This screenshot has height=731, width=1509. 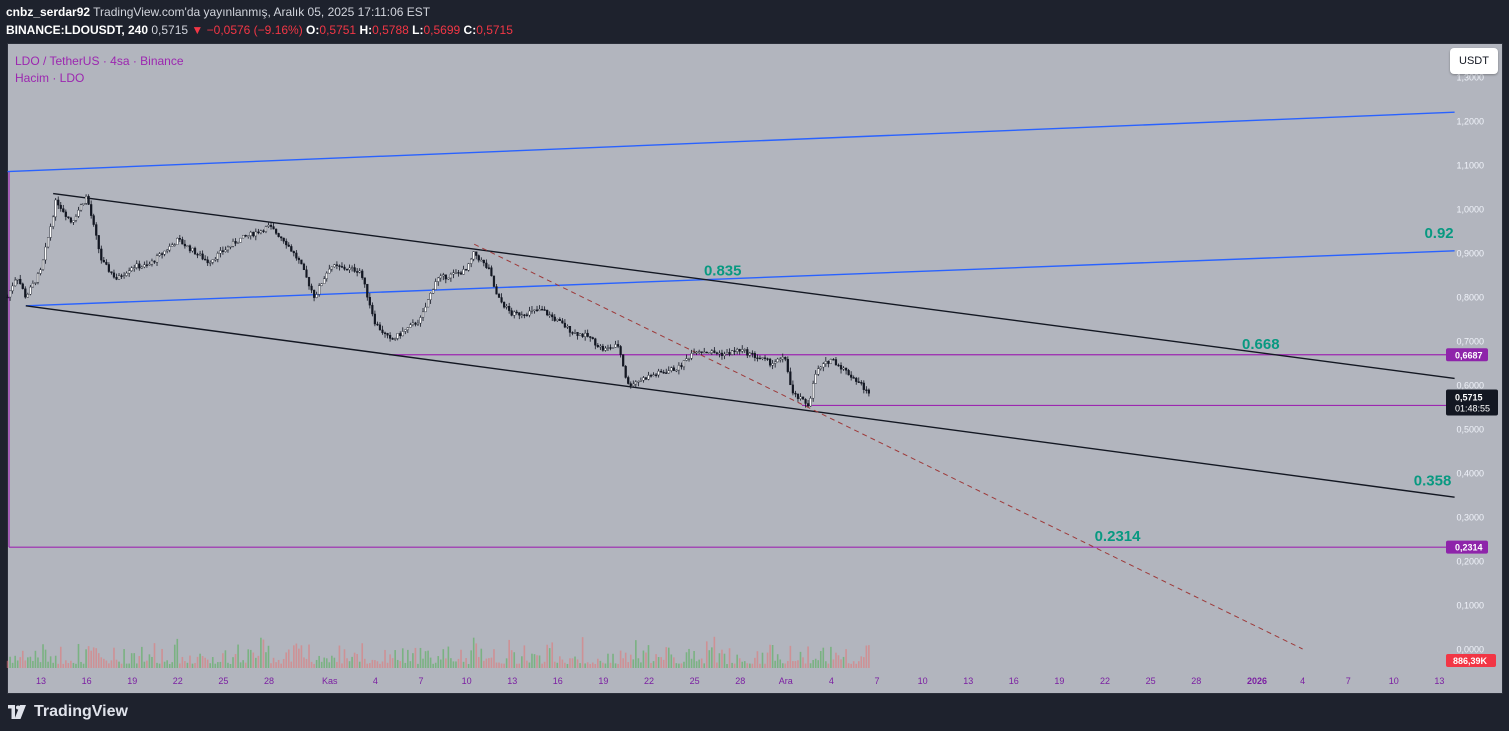 I want to click on x-axis-tick-label: 25, so click(x=1151, y=681).